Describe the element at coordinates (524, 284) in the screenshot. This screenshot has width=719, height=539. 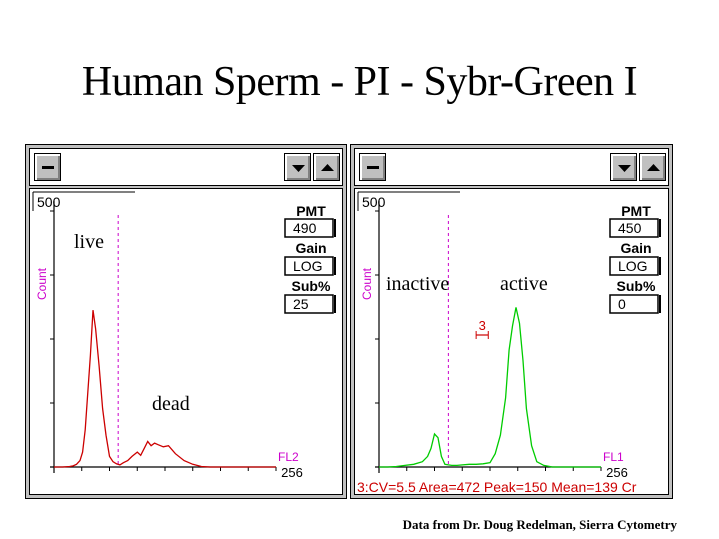
I see `annotation-active: active` at that location.